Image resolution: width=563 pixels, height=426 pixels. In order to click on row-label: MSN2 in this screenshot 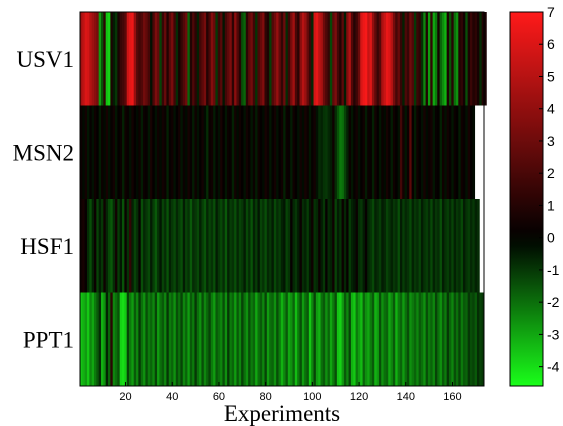, I will do `click(43, 152)`.